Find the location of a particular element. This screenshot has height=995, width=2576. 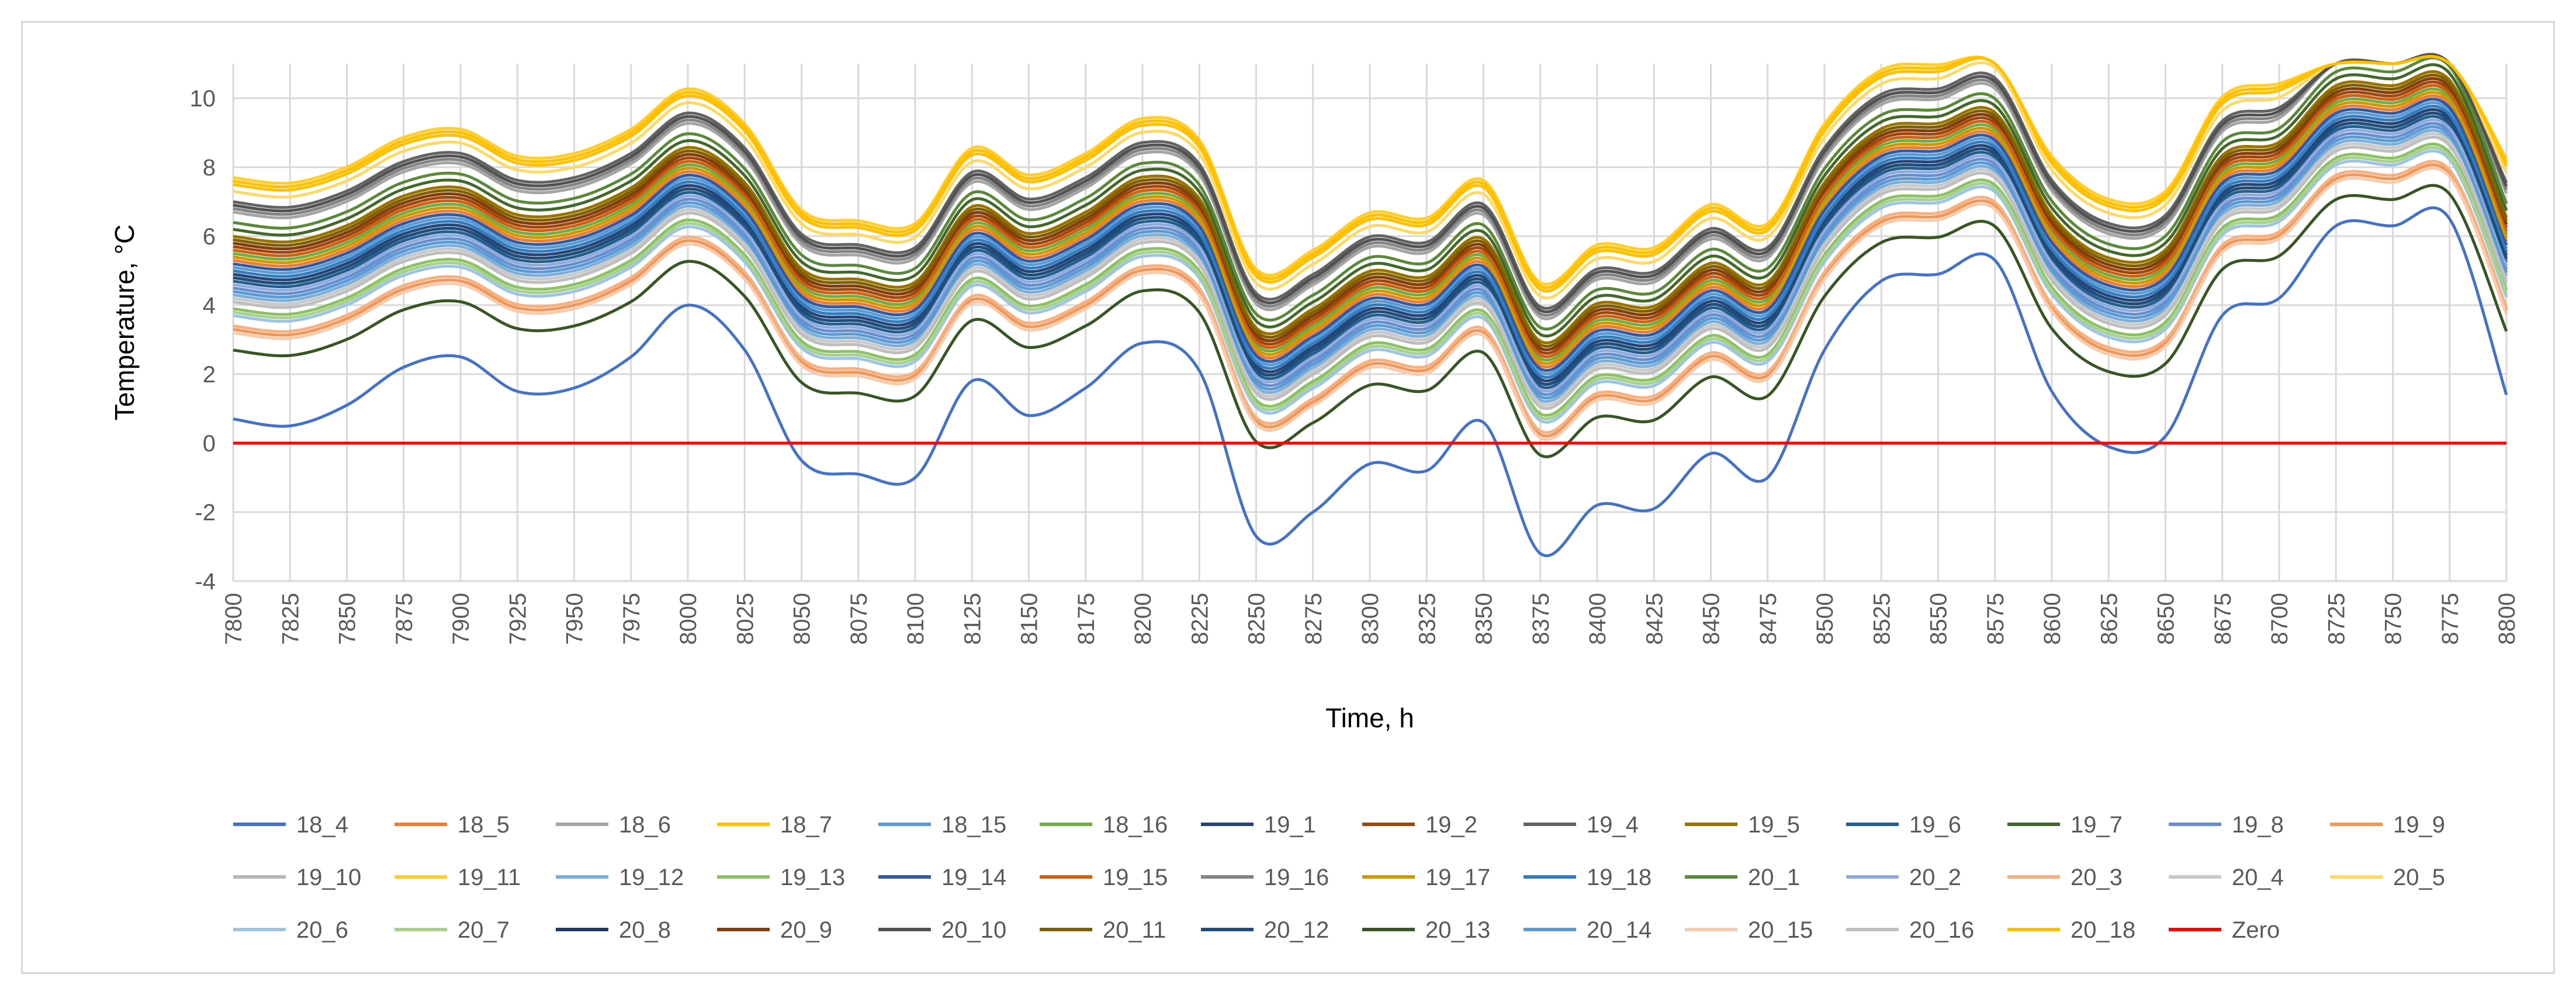

legend-label: 19_11 is located at coordinates (489, 877).